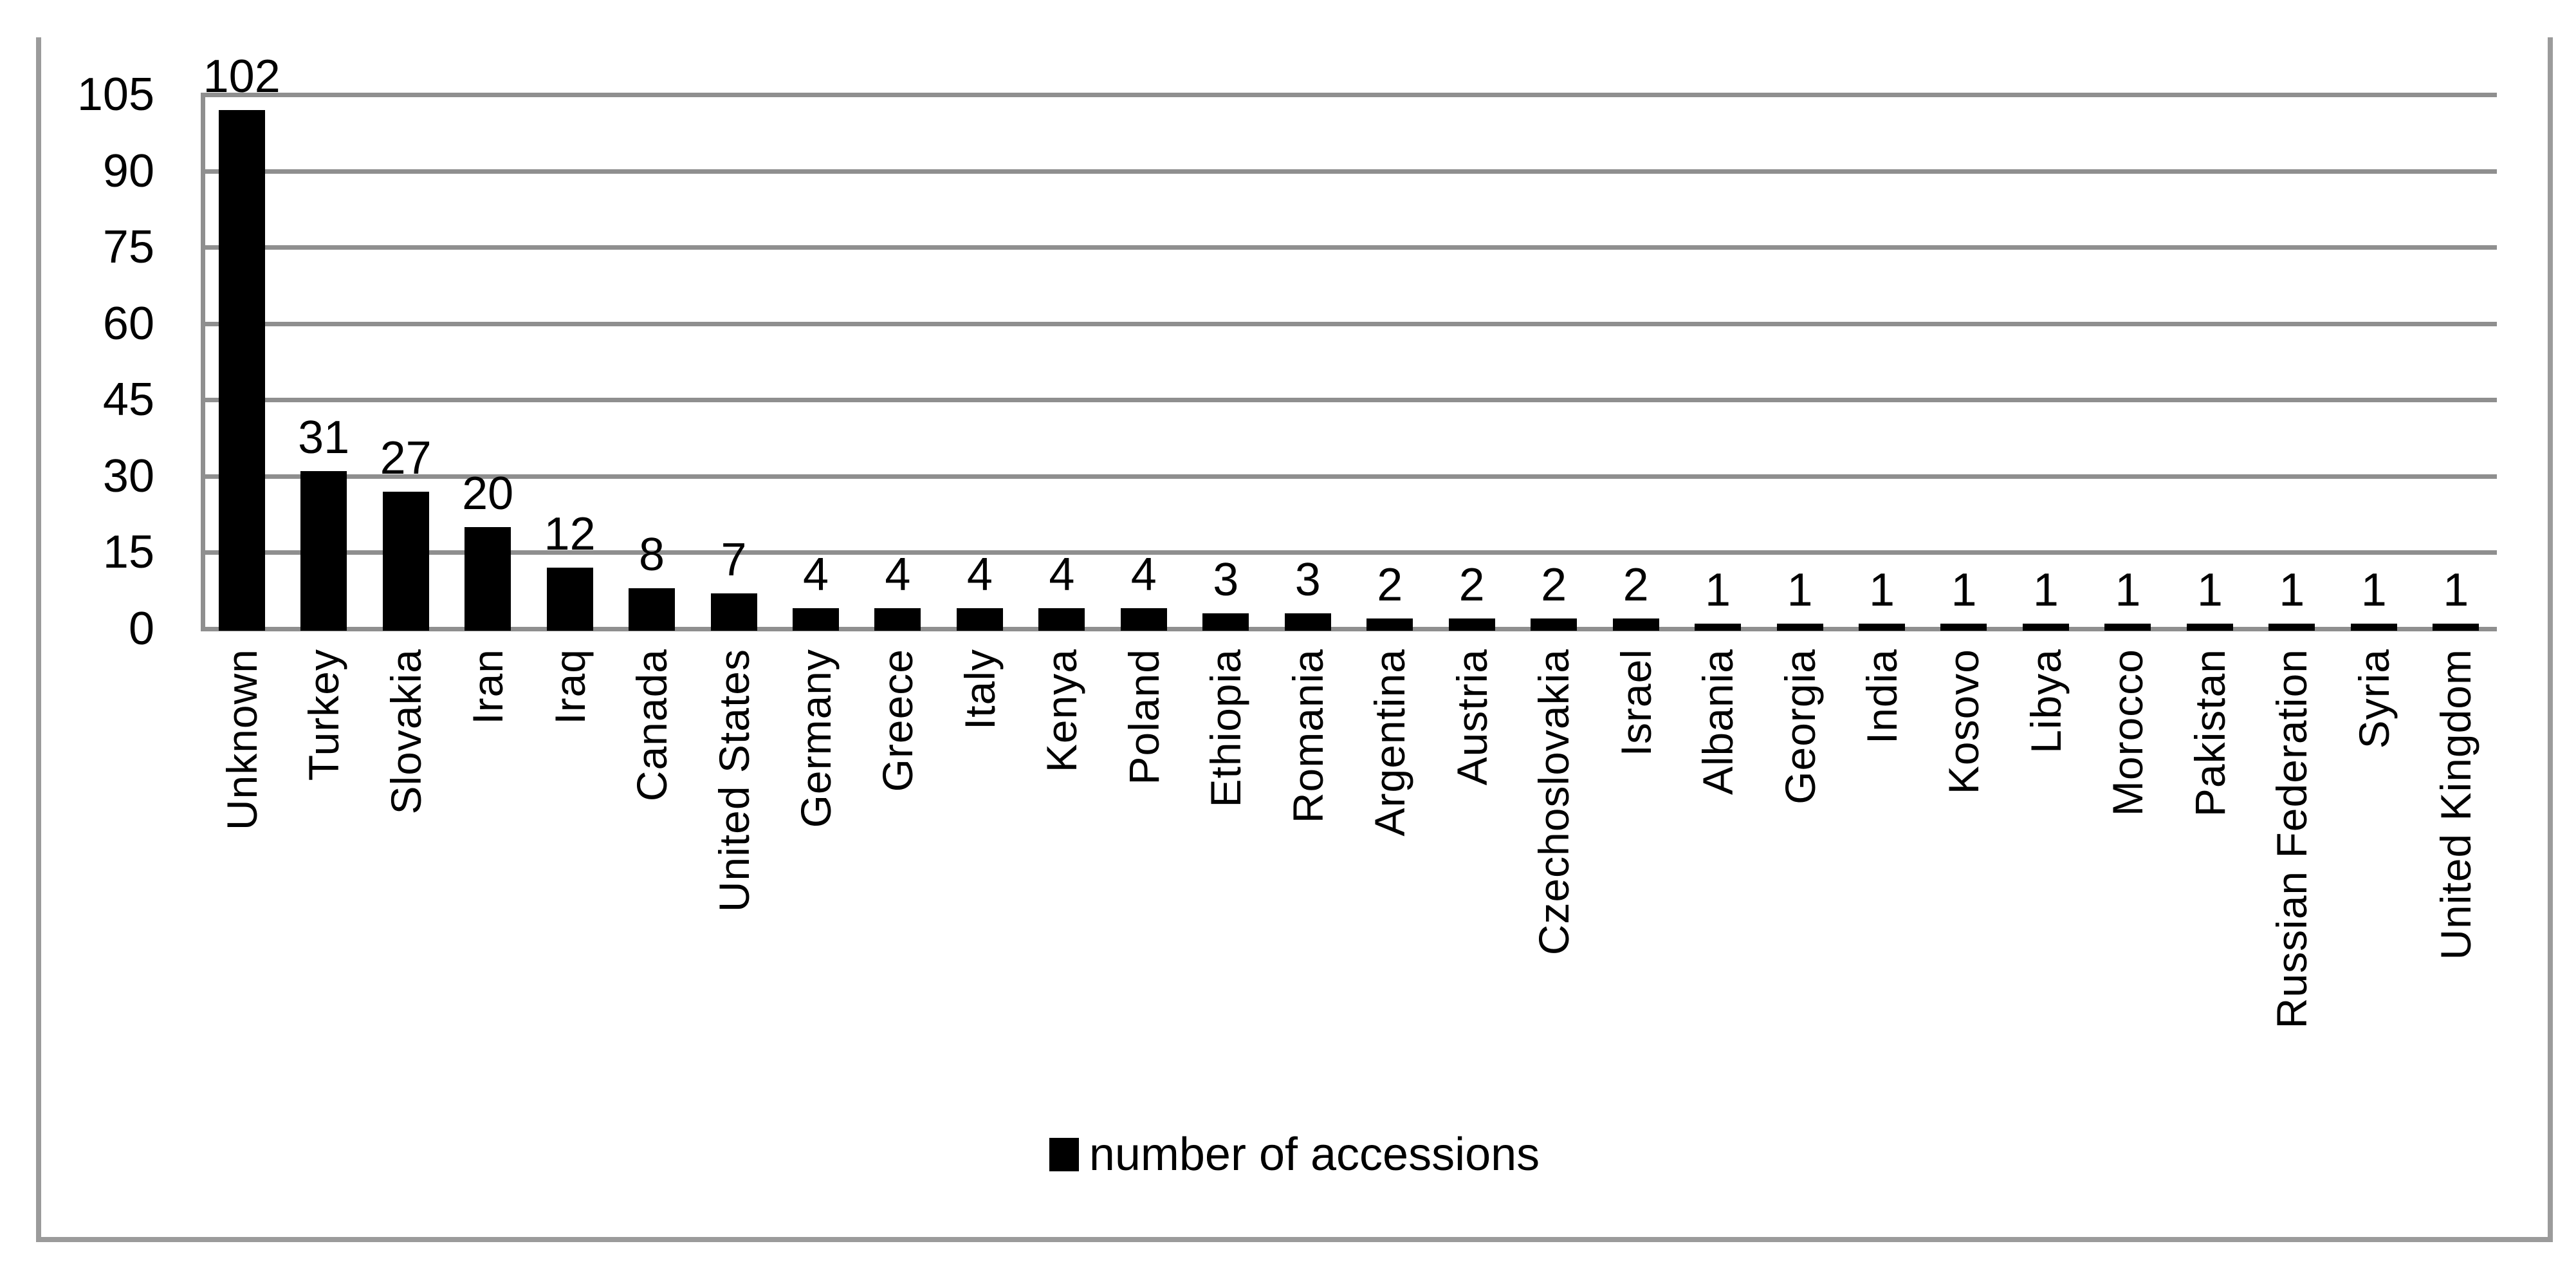  What do you see at coordinates (570, 687) in the screenshot?
I see `x-axis-category-label: Iraq` at bounding box center [570, 687].